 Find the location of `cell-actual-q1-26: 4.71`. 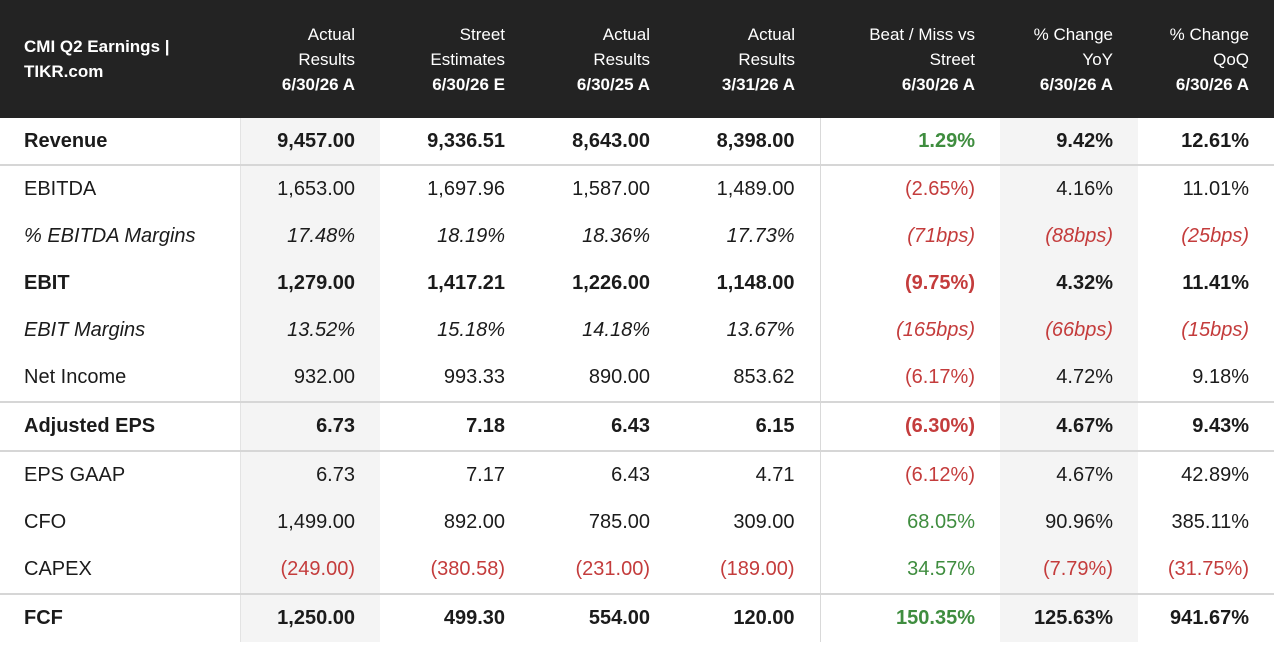

cell-actual-q1-26: 4.71 is located at coordinates (748, 474).